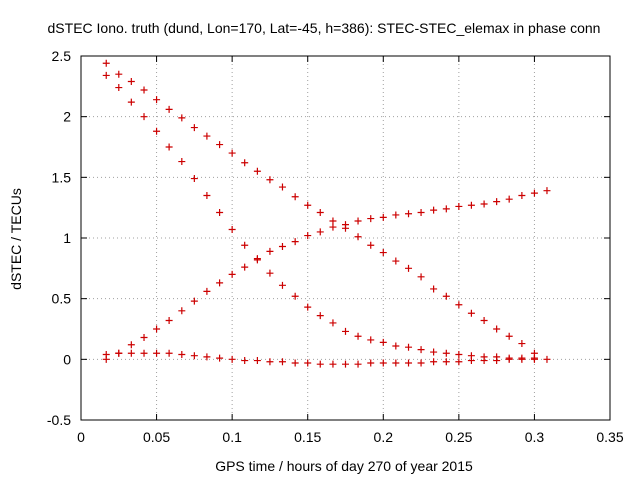 This screenshot has width=640, height=480. I want to click on x-tick-labels: 0 0.05 0.1 0.15 0.2 0.25 0.3 0.35, so click(350, 437).